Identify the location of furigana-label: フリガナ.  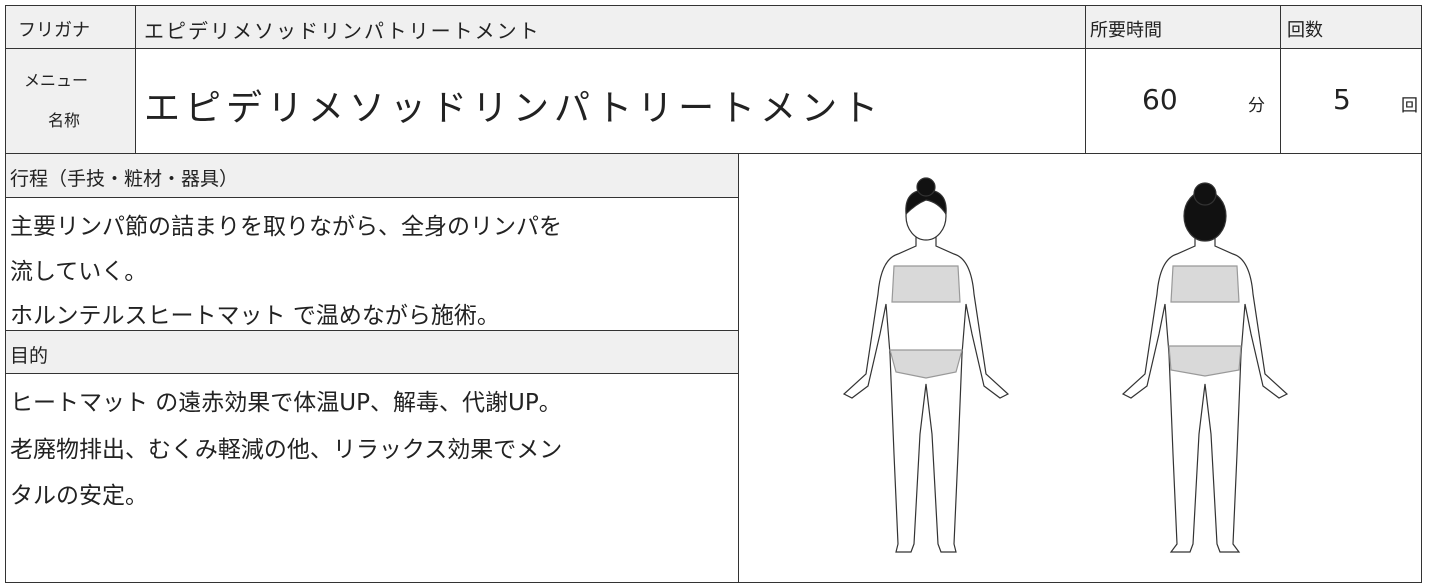
(54, 30).